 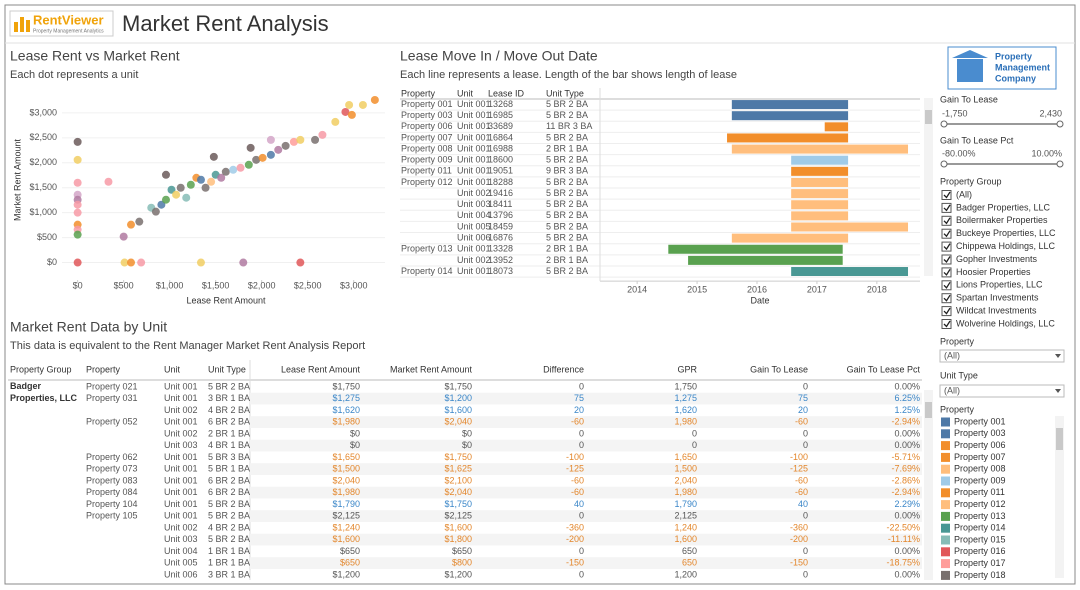 I want to click on legend-label: Property 017, so click(x=980, y=563).